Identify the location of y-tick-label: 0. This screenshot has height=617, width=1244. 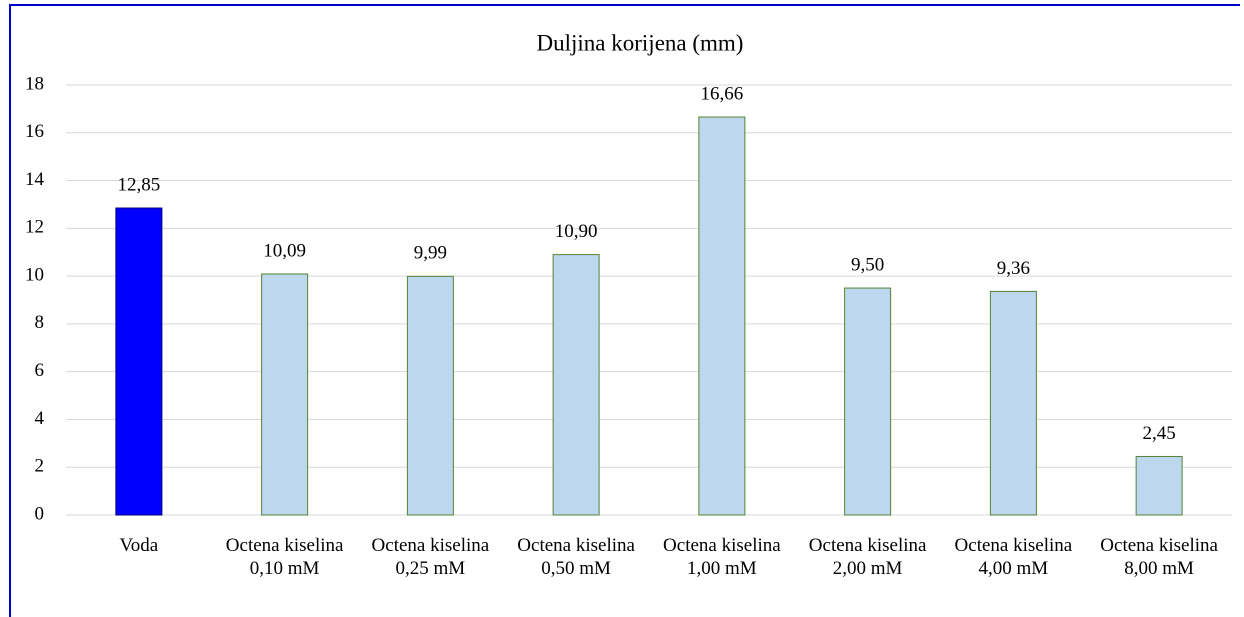
(40, 513).